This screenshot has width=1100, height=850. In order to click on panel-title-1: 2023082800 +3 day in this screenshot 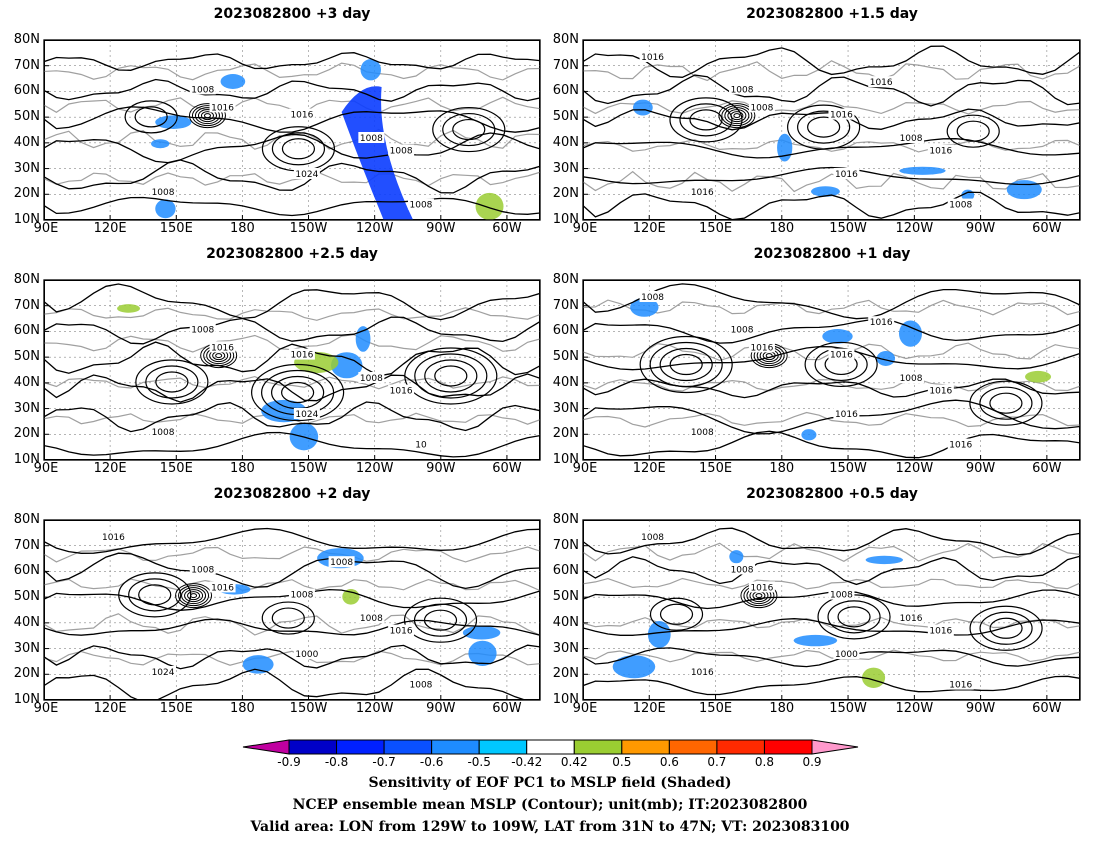, I will do `click(292, 14)`.